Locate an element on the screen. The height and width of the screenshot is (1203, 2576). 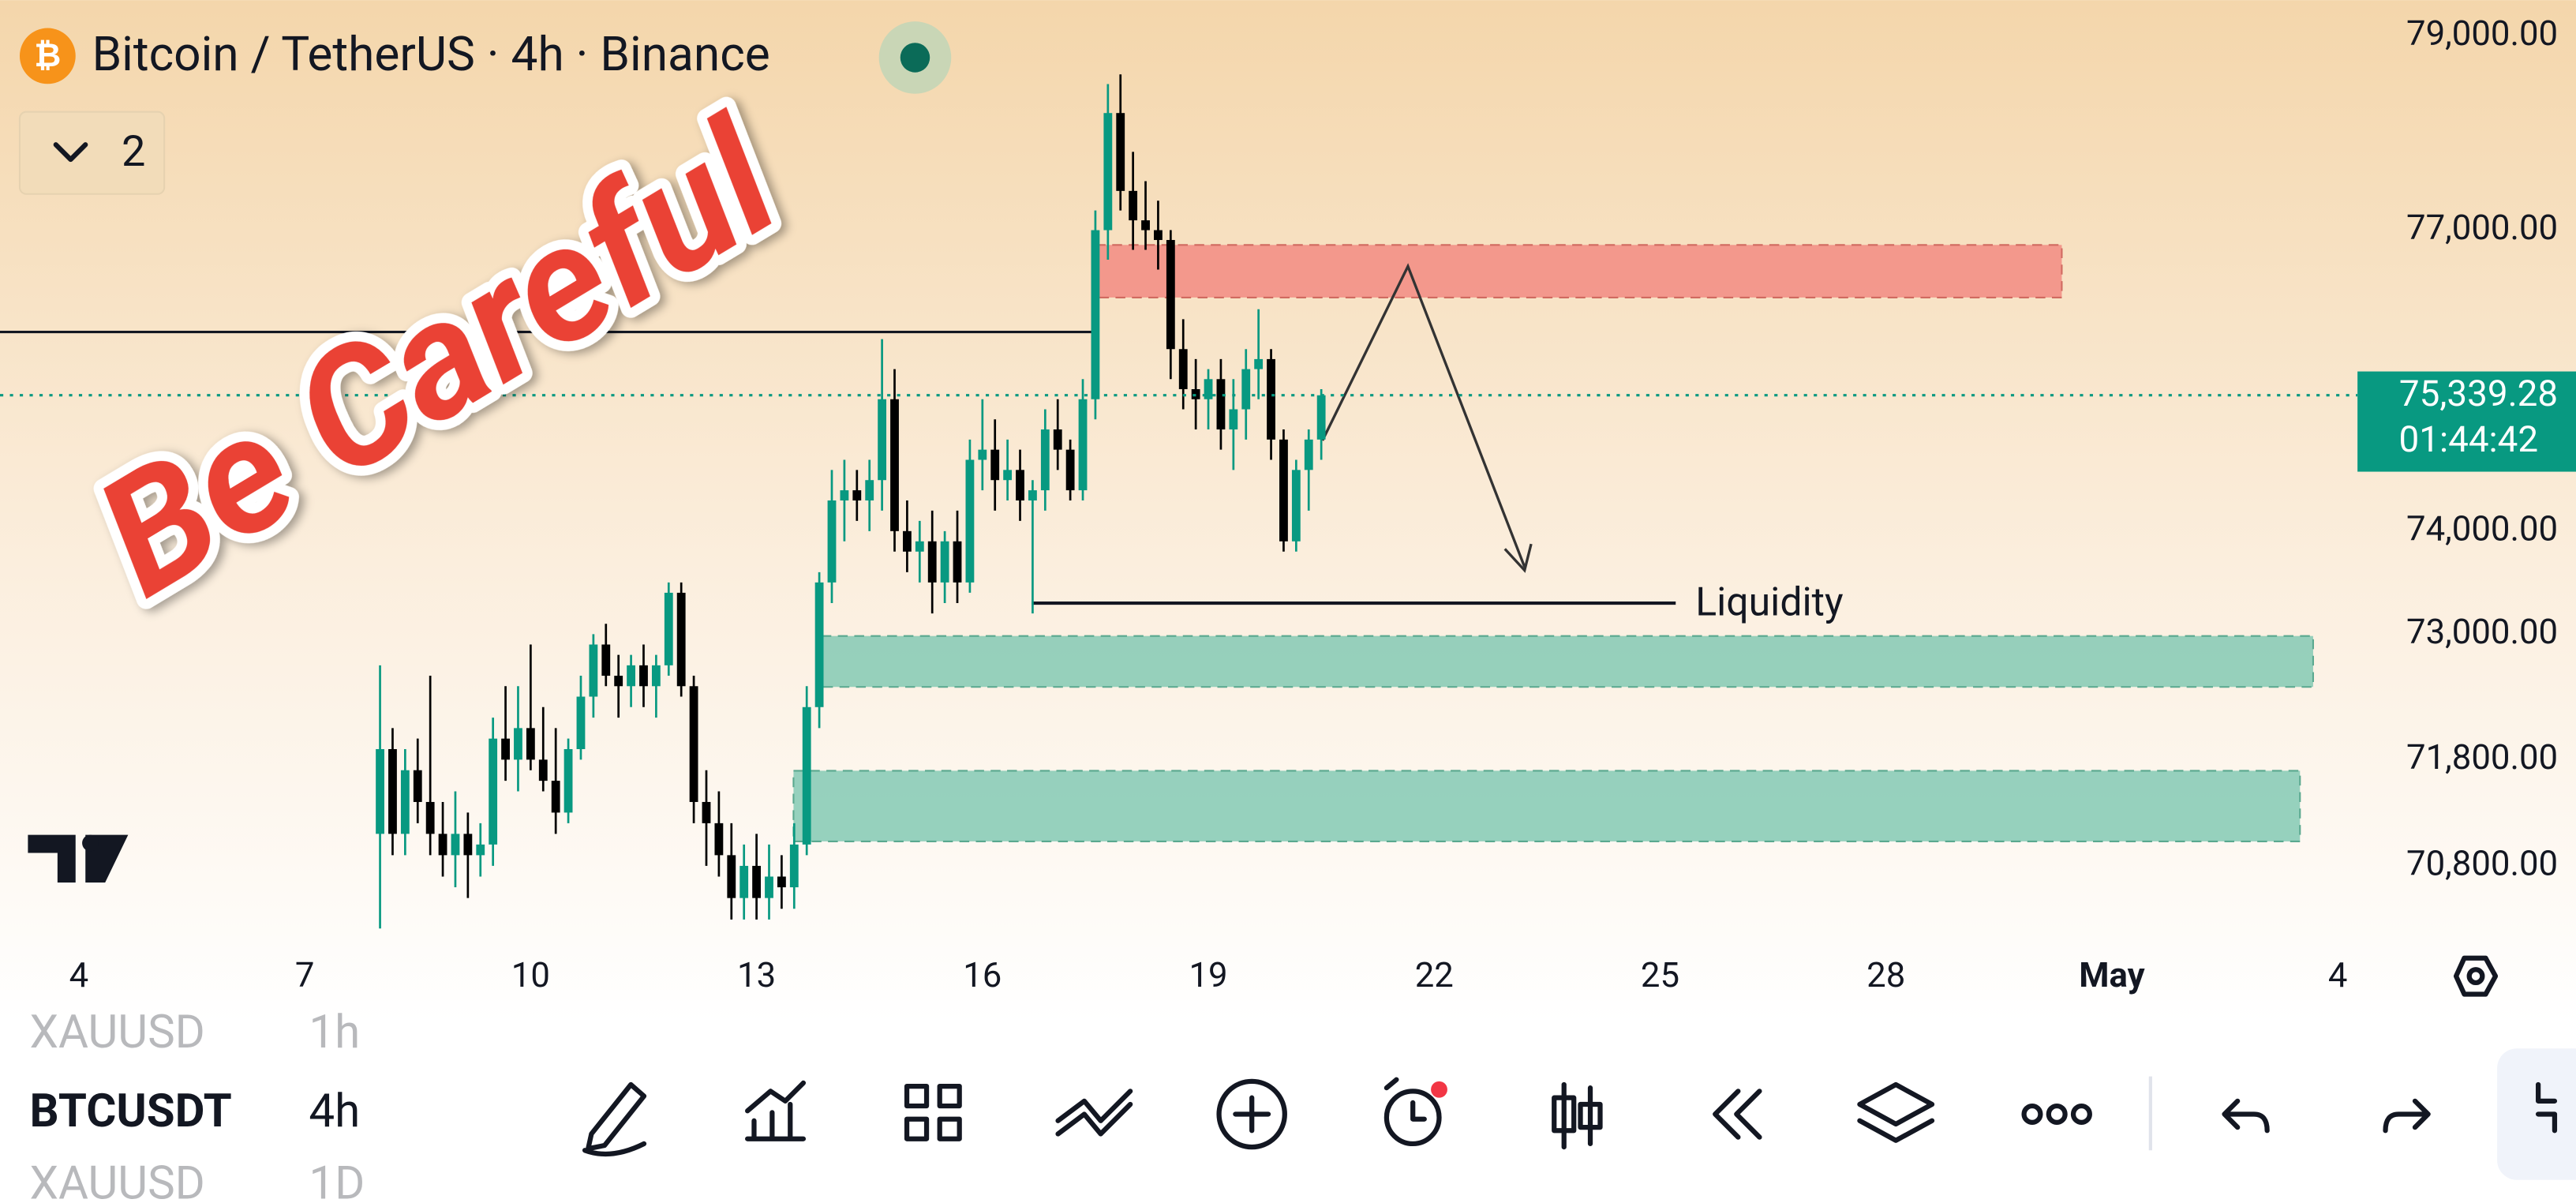
last-price-badge is located at coordinates (2466, 422).